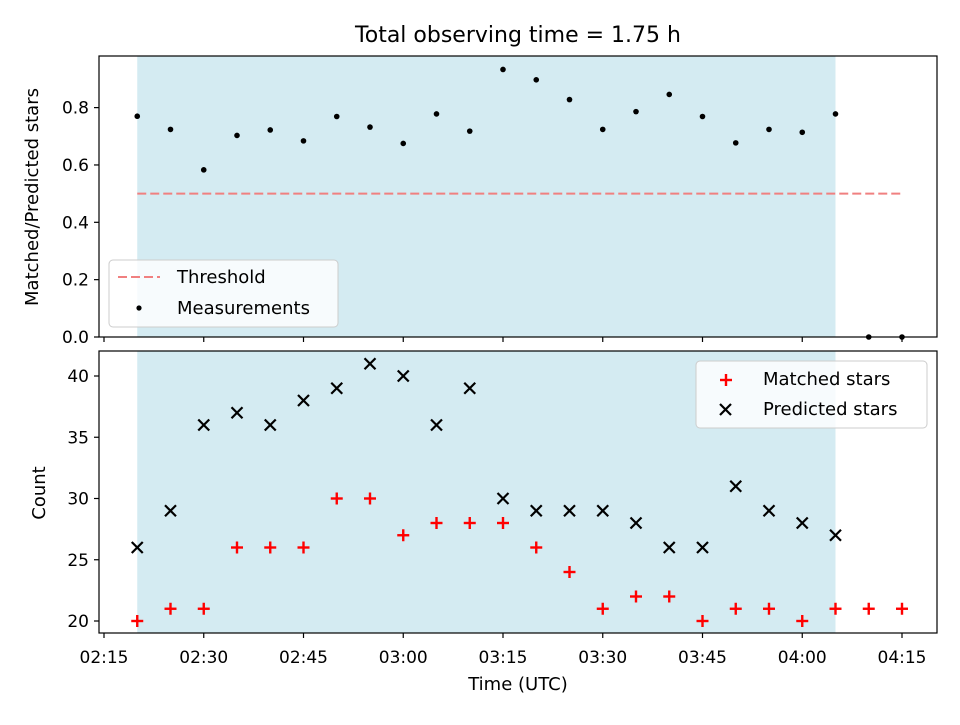 The height and width of the screenshot is (725, 960). I want to click on x-tick-label: 03:00, so click(403, 658).